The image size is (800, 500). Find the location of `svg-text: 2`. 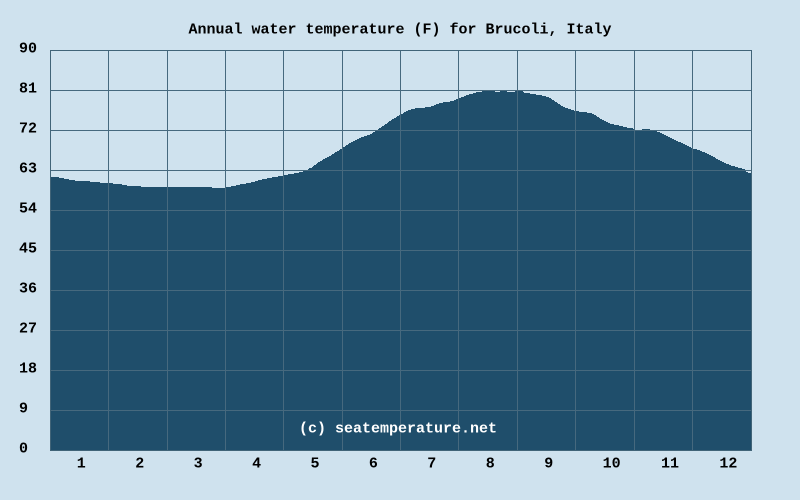

svg-text: 2 is located at coordinates (139, 464).